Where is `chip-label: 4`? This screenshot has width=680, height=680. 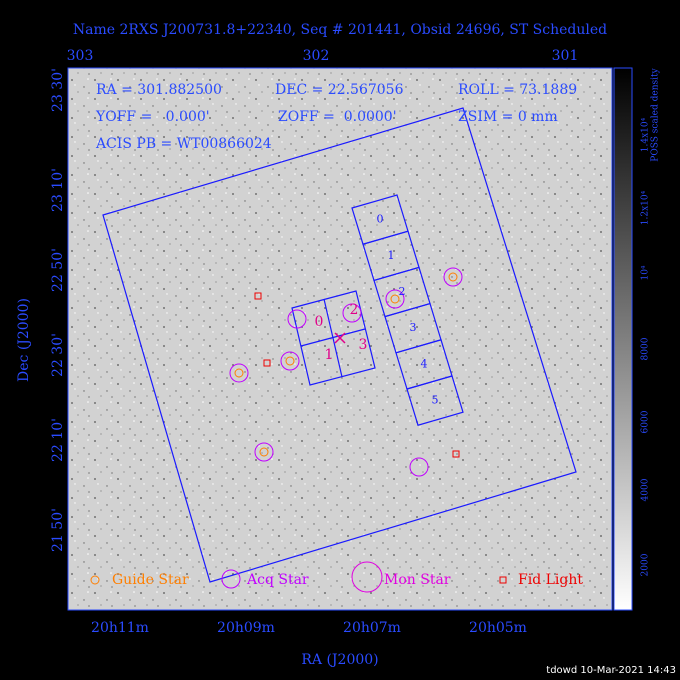
chip-label: 4 is located at coordinates (424, 363).